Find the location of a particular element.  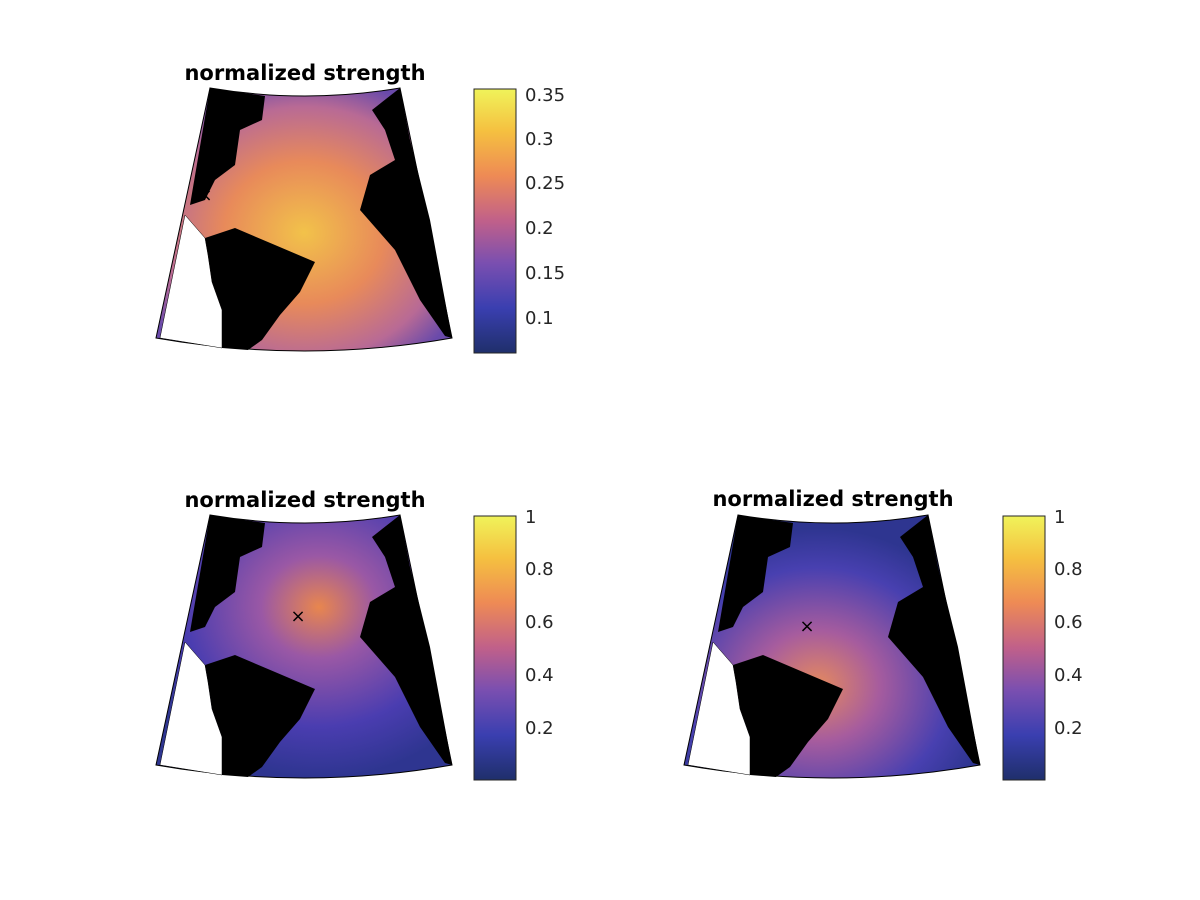

colorbar-2-tick-0: 0.2 is located at coordinates (539, 728).